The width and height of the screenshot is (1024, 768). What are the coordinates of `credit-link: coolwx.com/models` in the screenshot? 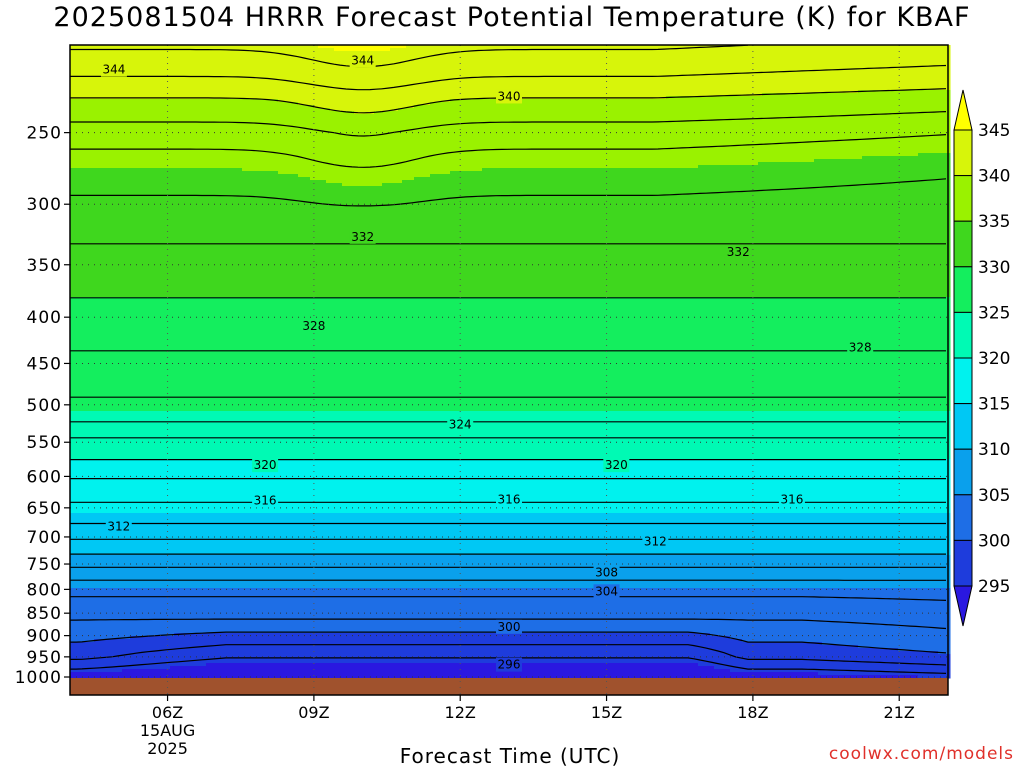 It's located at (921, 754).